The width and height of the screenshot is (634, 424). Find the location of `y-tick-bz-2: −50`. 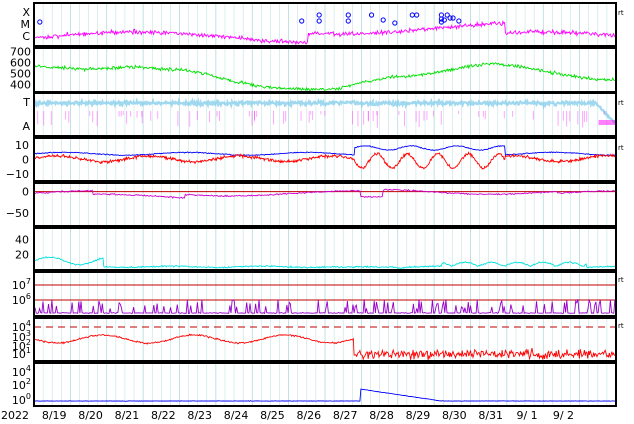

y-tick-bz-2: −50 is located at coordinates (17, 213).